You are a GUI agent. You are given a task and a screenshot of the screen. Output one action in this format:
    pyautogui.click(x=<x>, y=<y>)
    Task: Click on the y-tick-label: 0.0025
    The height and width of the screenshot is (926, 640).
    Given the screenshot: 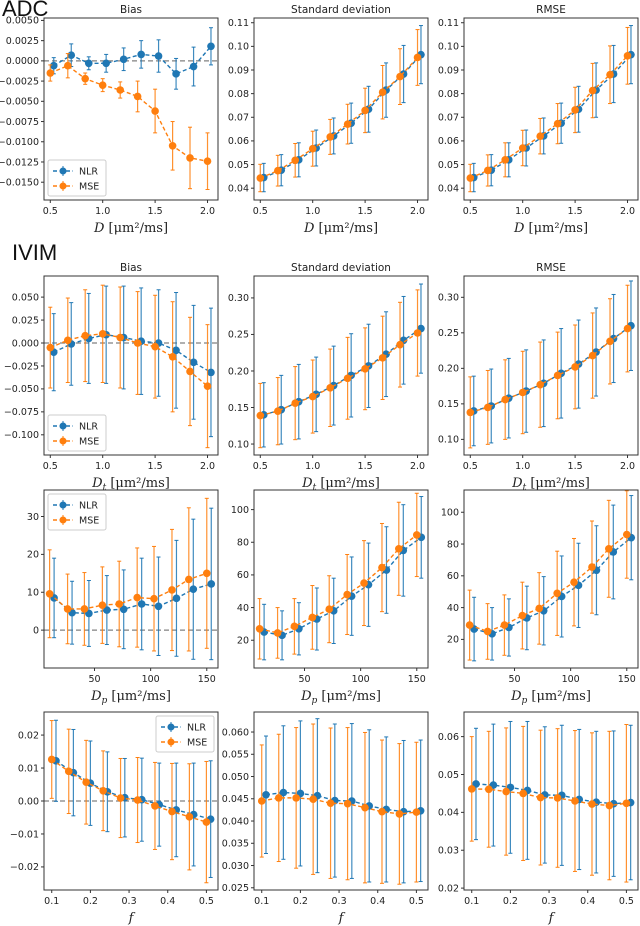 What is the action you would take?
    pyautogui.click(x=22, y=41)
    